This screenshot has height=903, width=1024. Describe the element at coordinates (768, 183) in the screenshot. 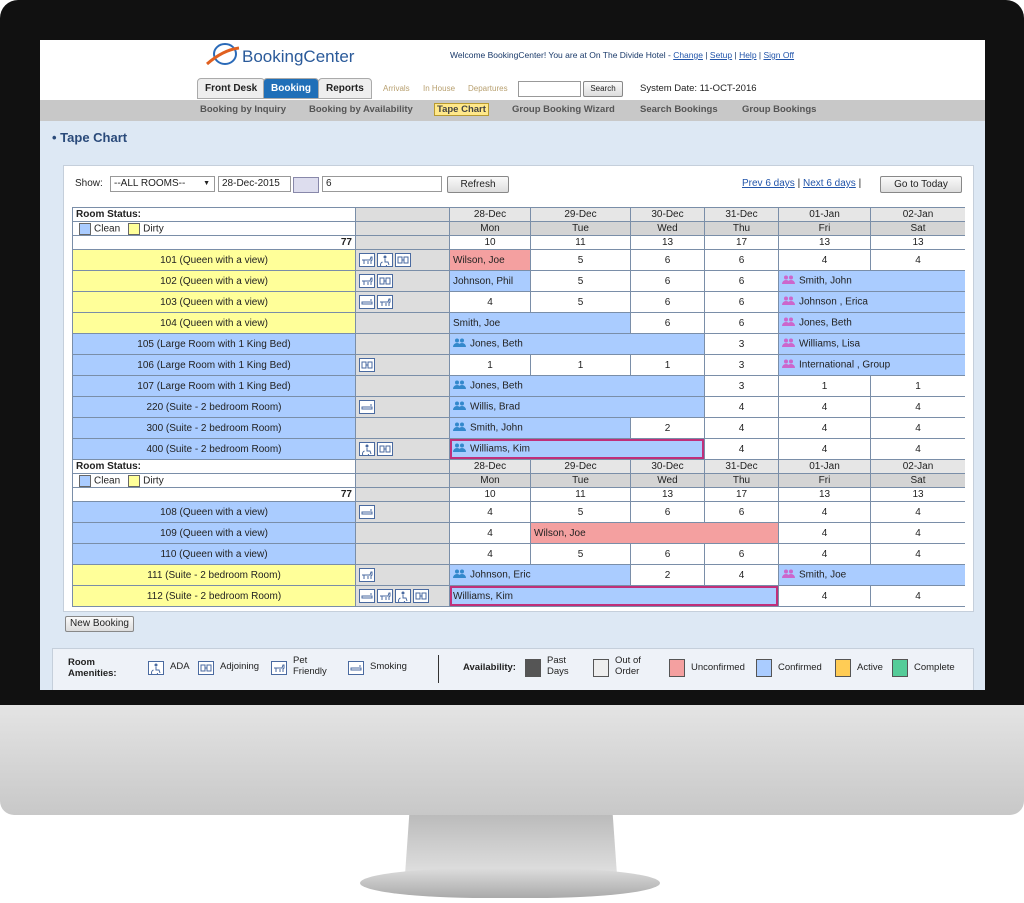

I see `prev-link: Prev 6 days` at that location.